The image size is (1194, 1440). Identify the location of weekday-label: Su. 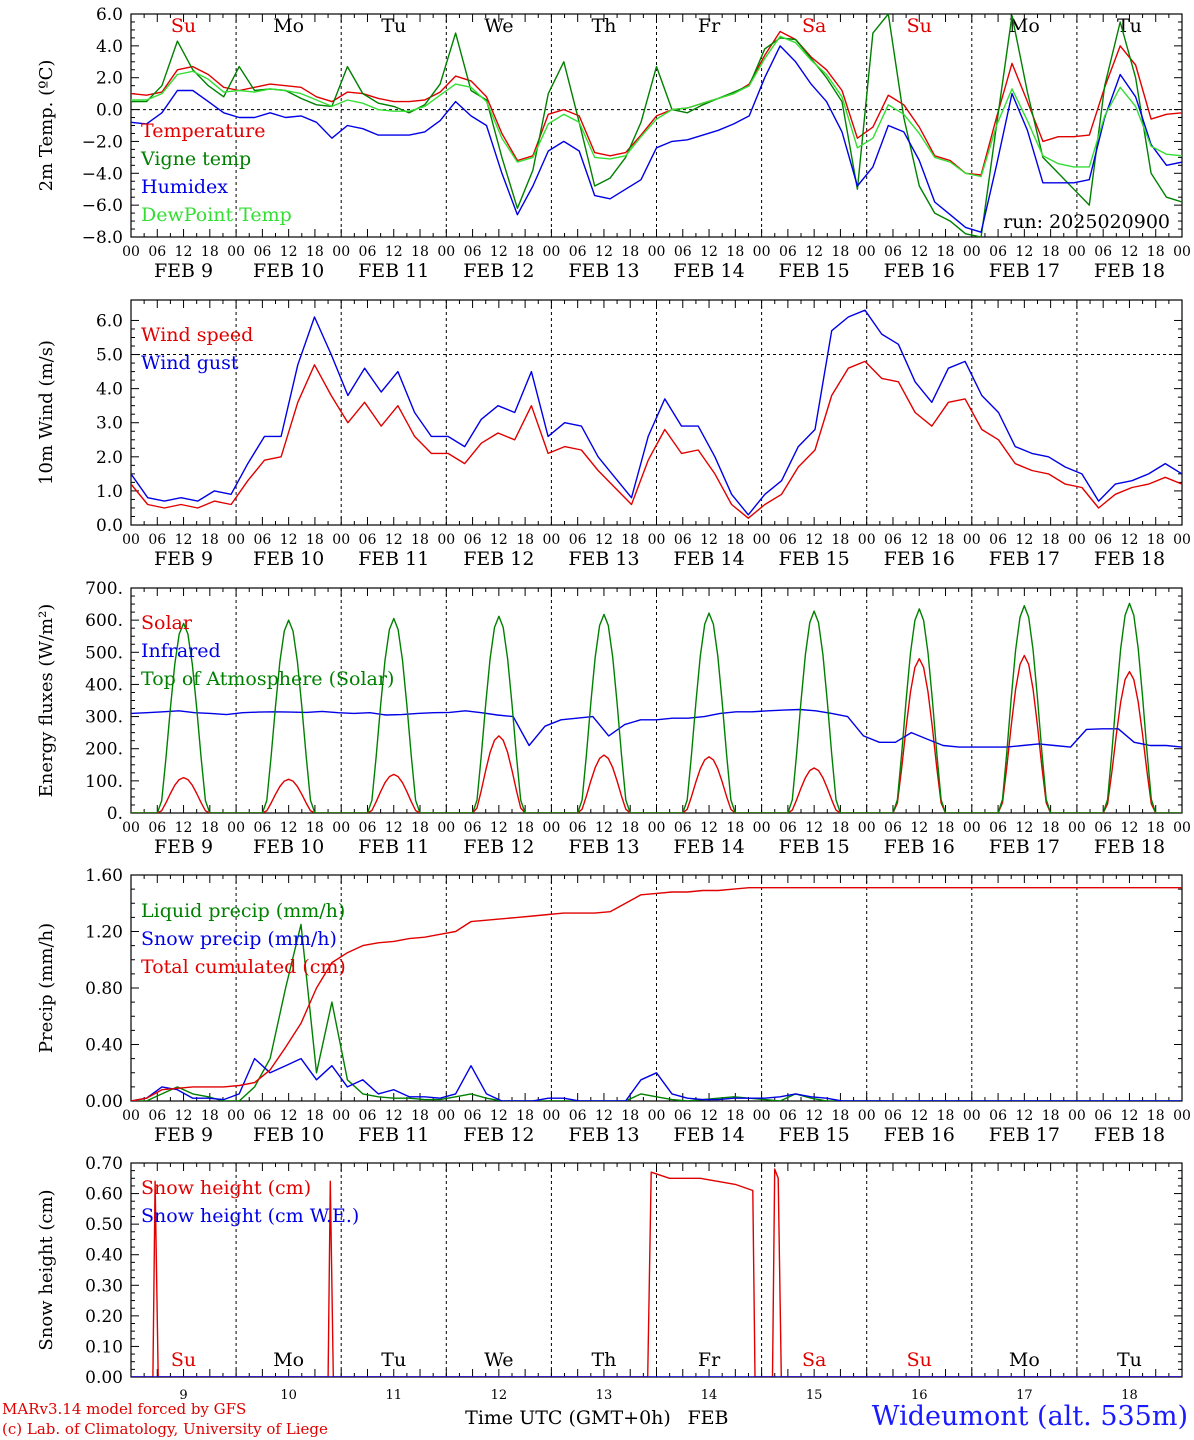
(919, 26).